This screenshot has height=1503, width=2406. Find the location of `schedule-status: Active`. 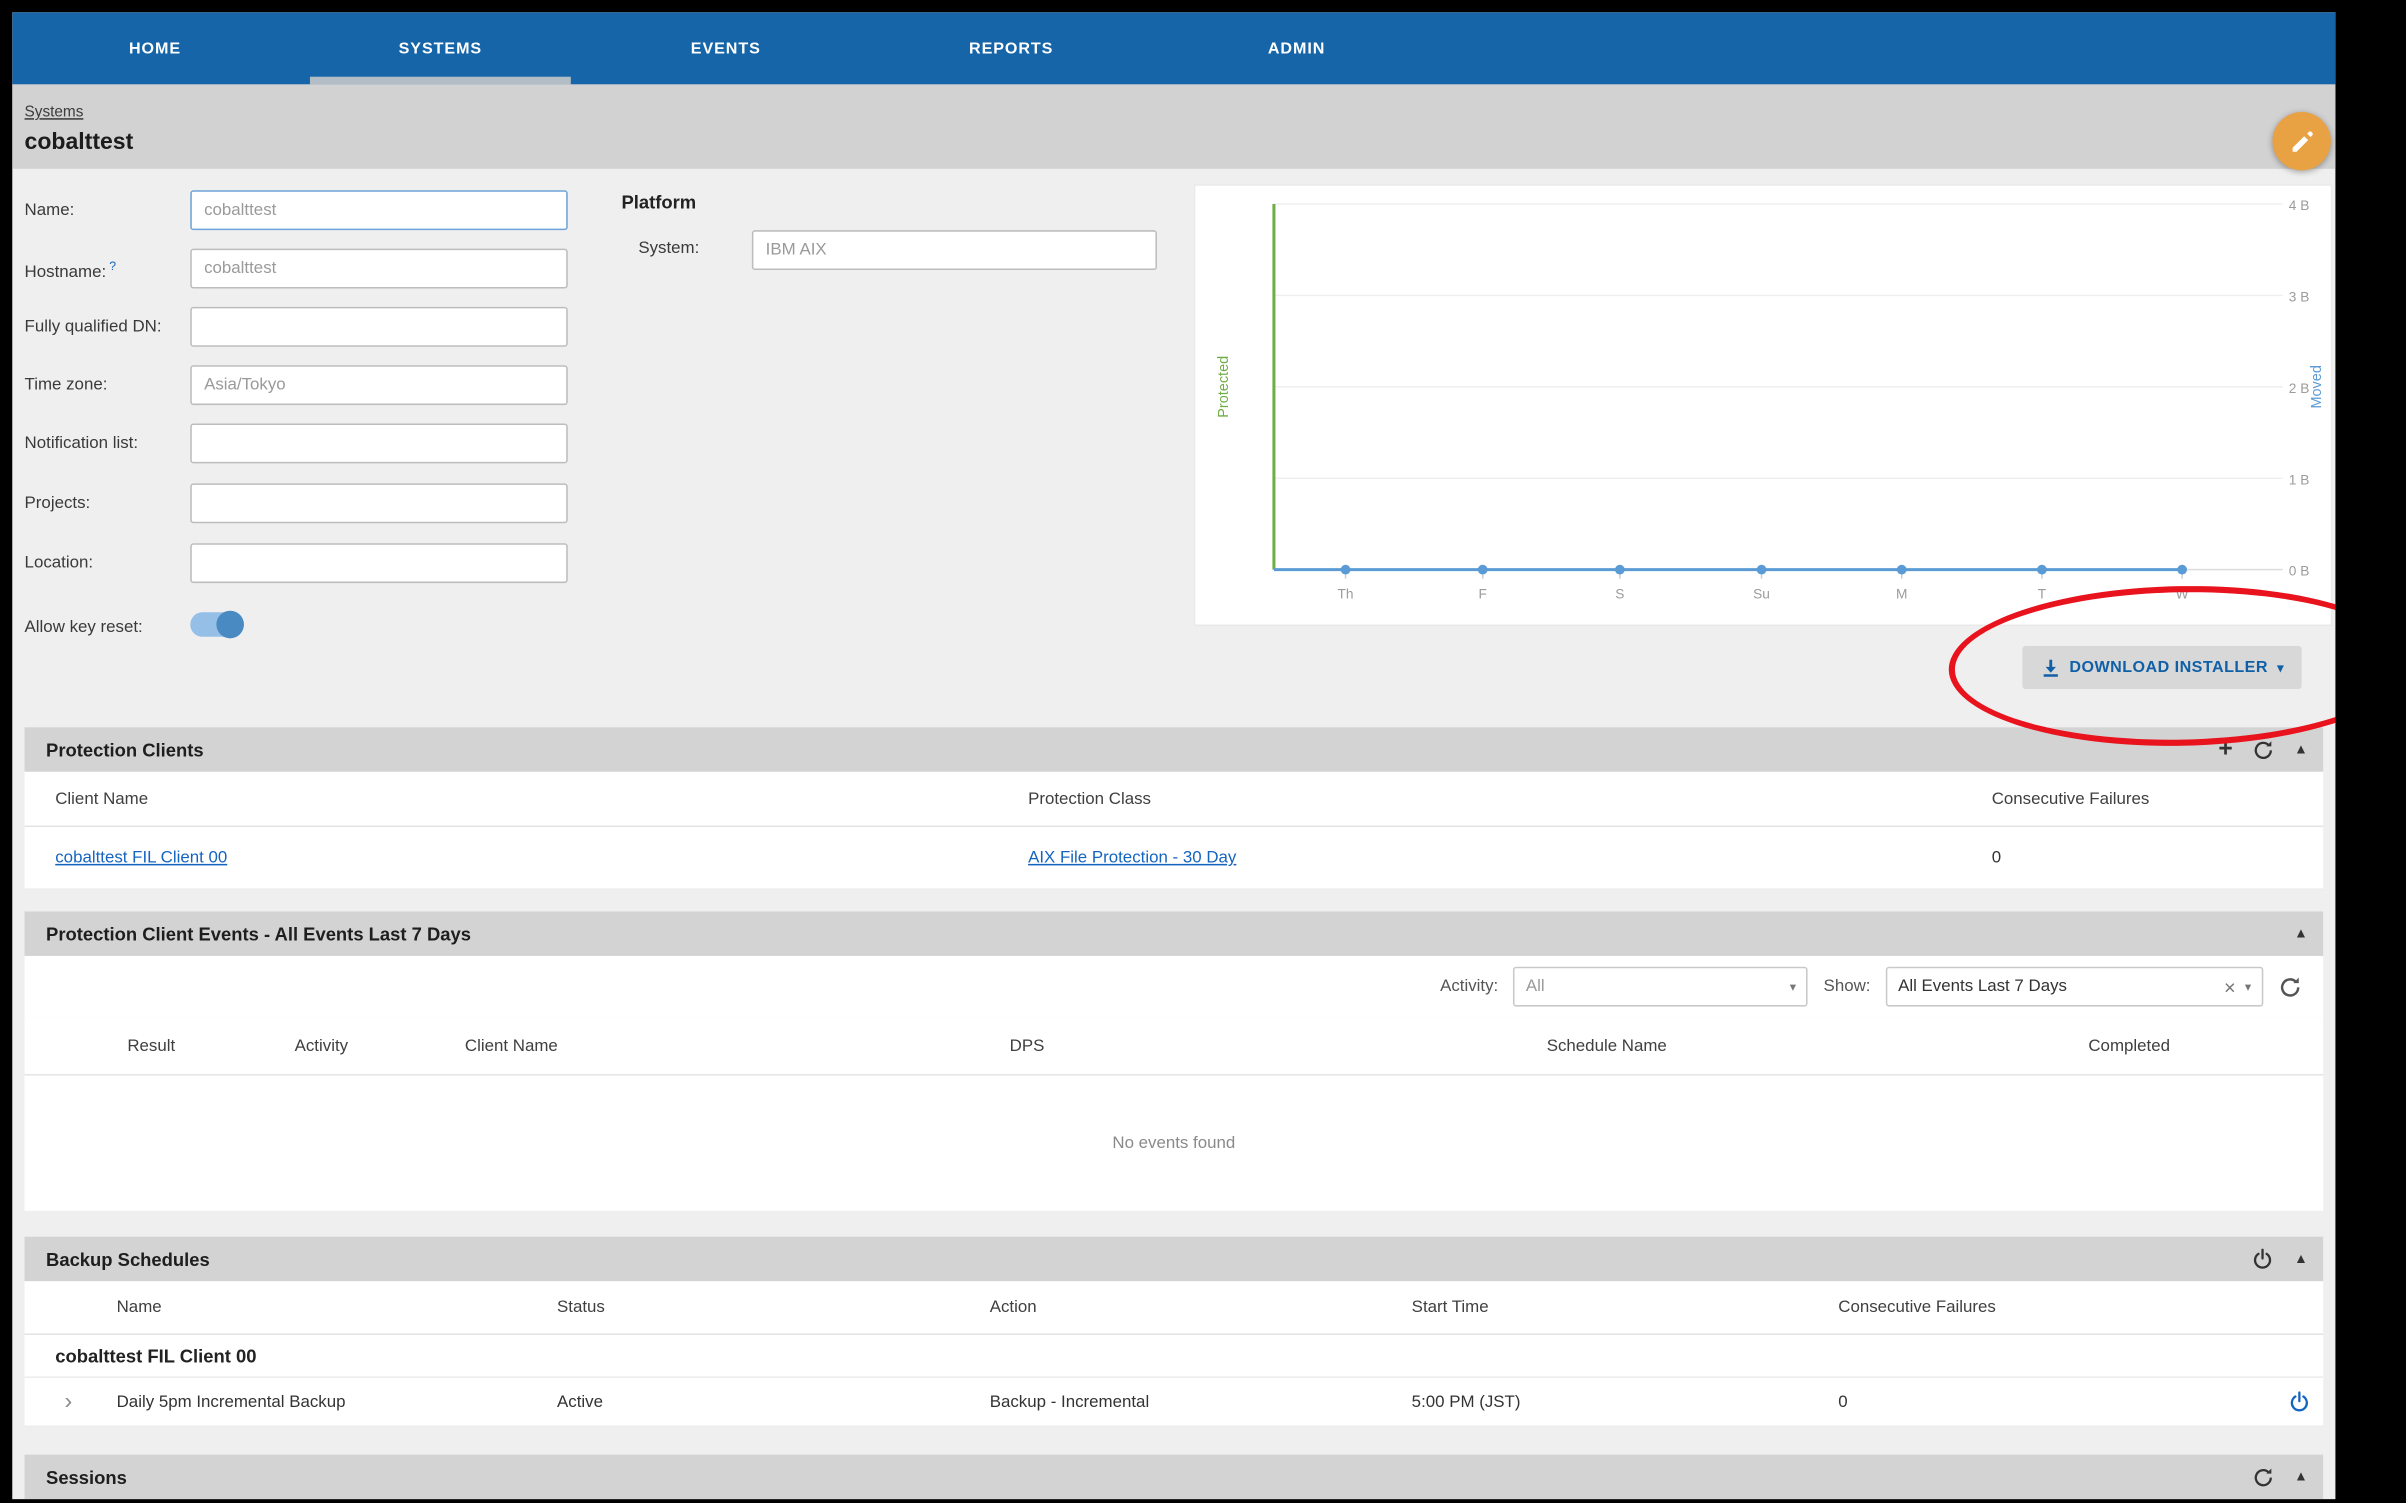

schedule-status: Active is located at coordinates (580, 1401).